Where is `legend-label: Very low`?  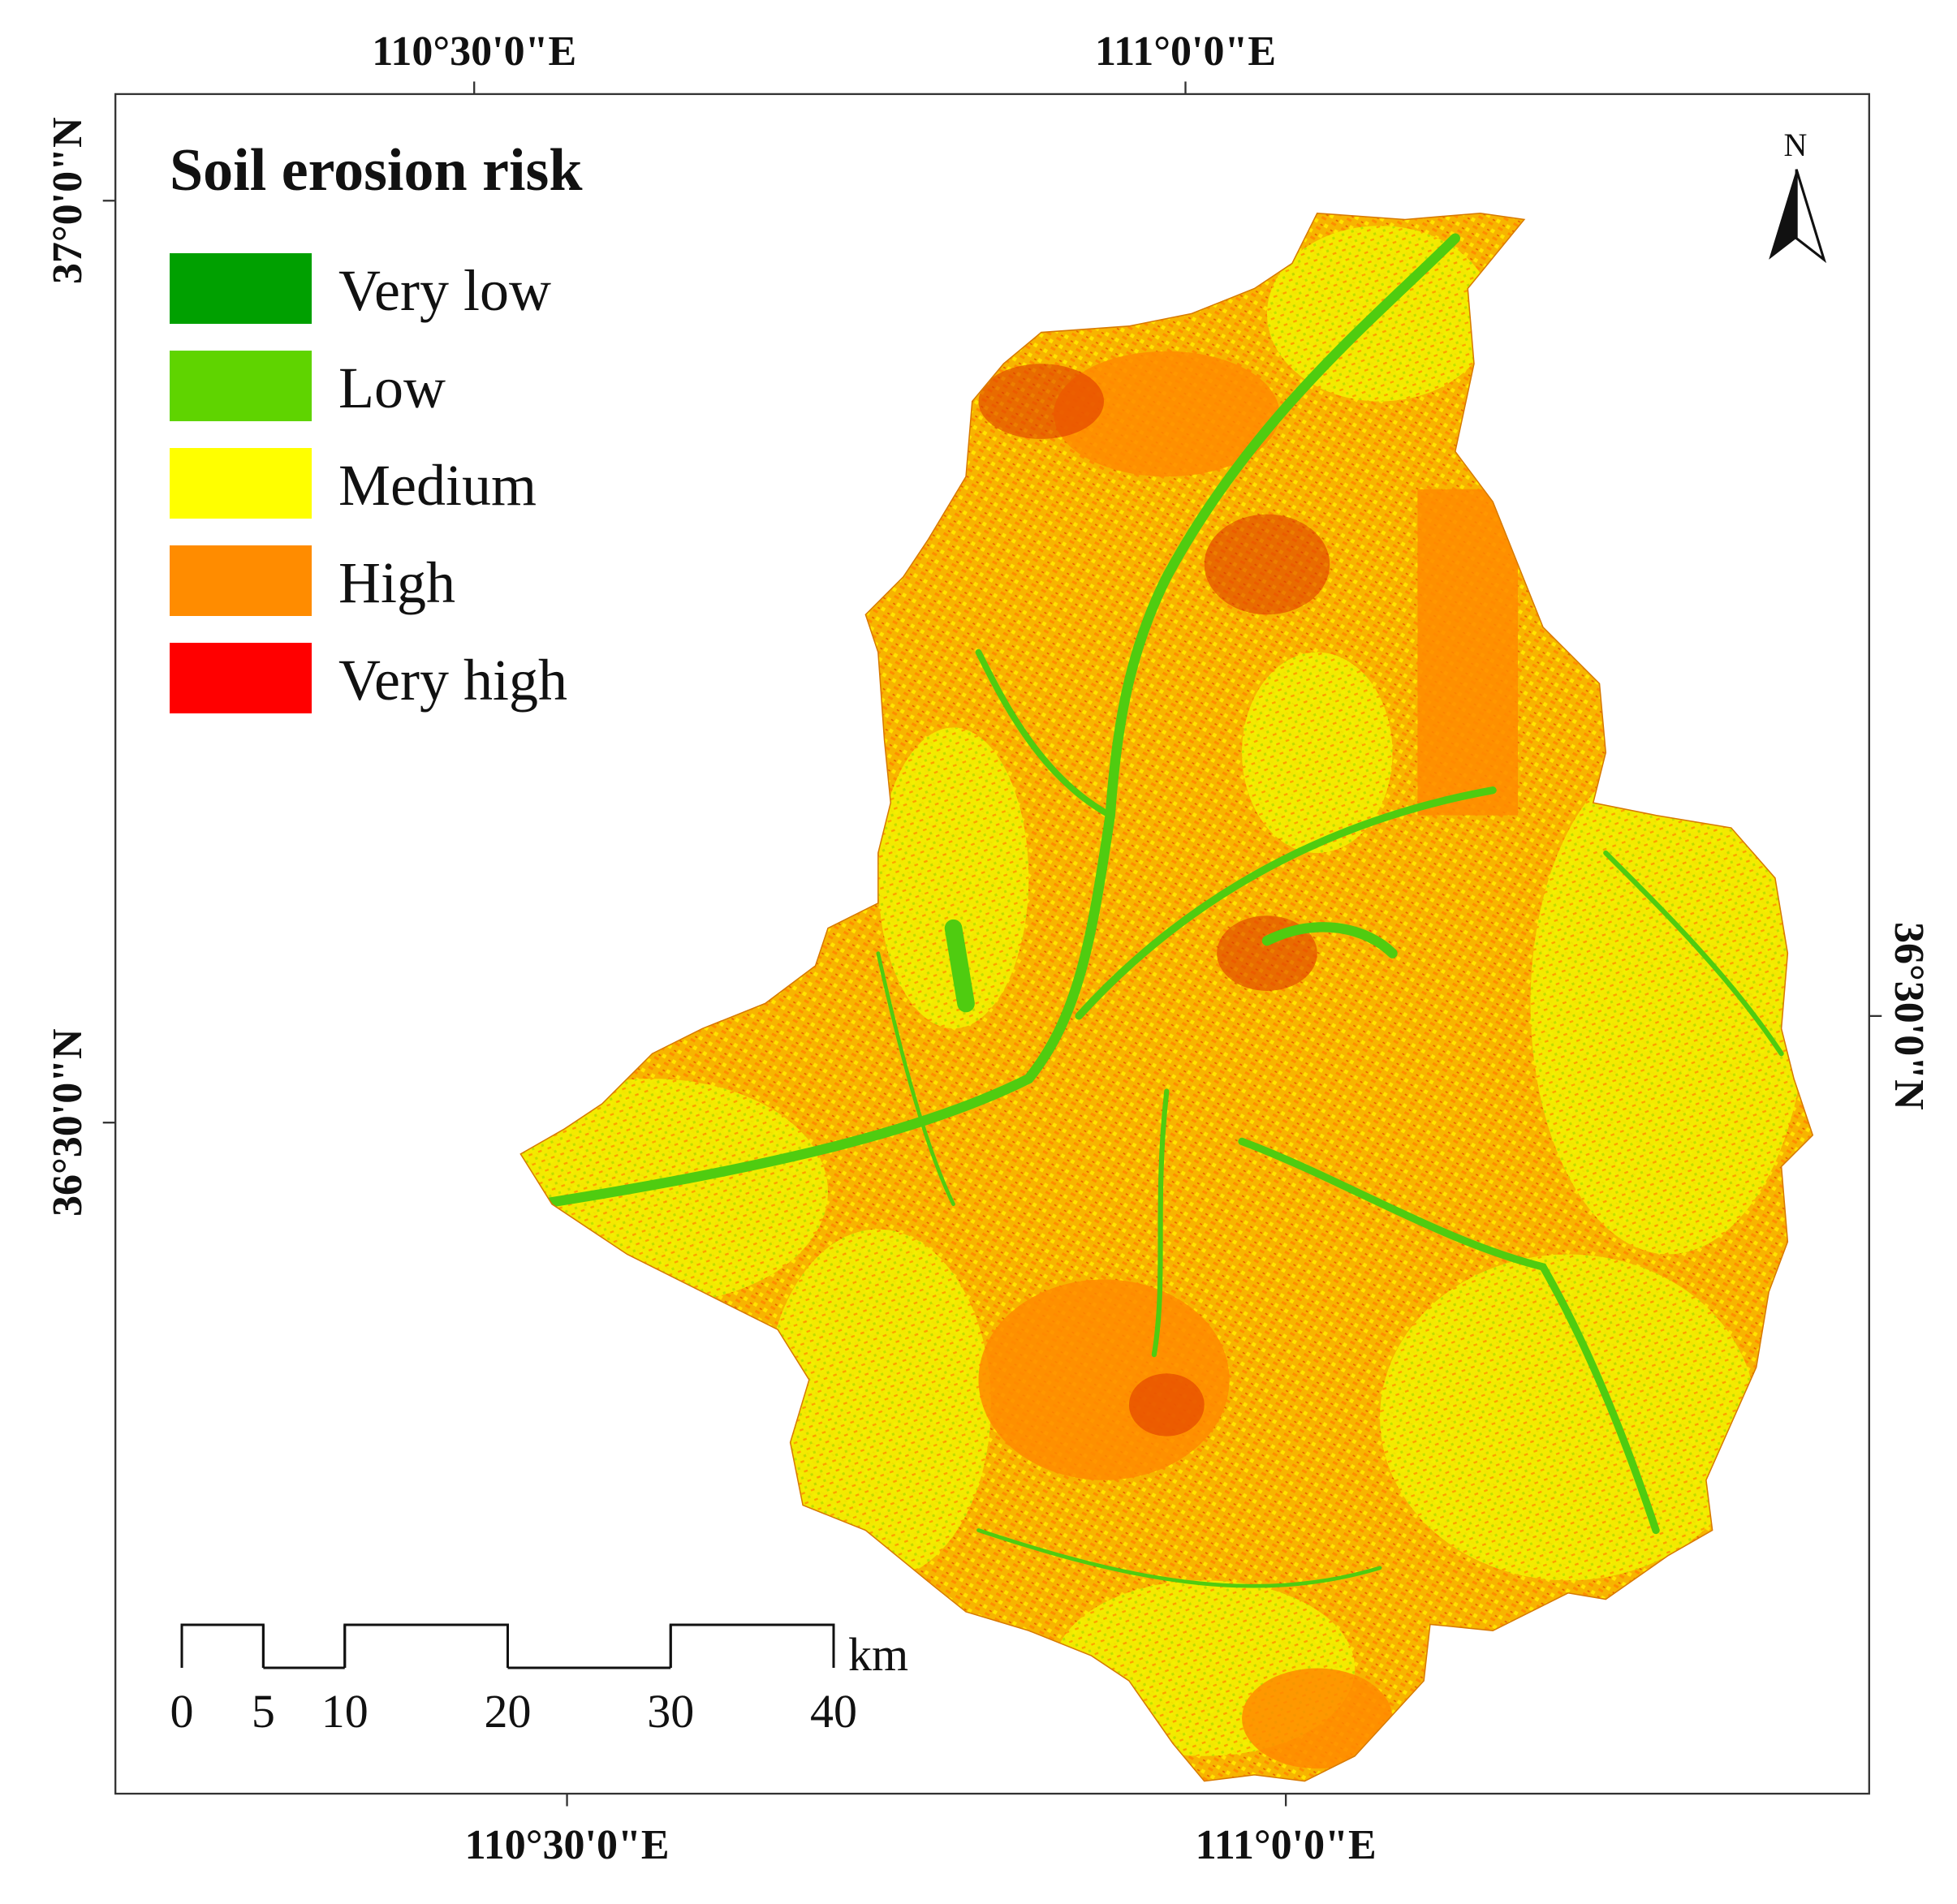 legend-label: Very low is located at coordinates (445, 290).